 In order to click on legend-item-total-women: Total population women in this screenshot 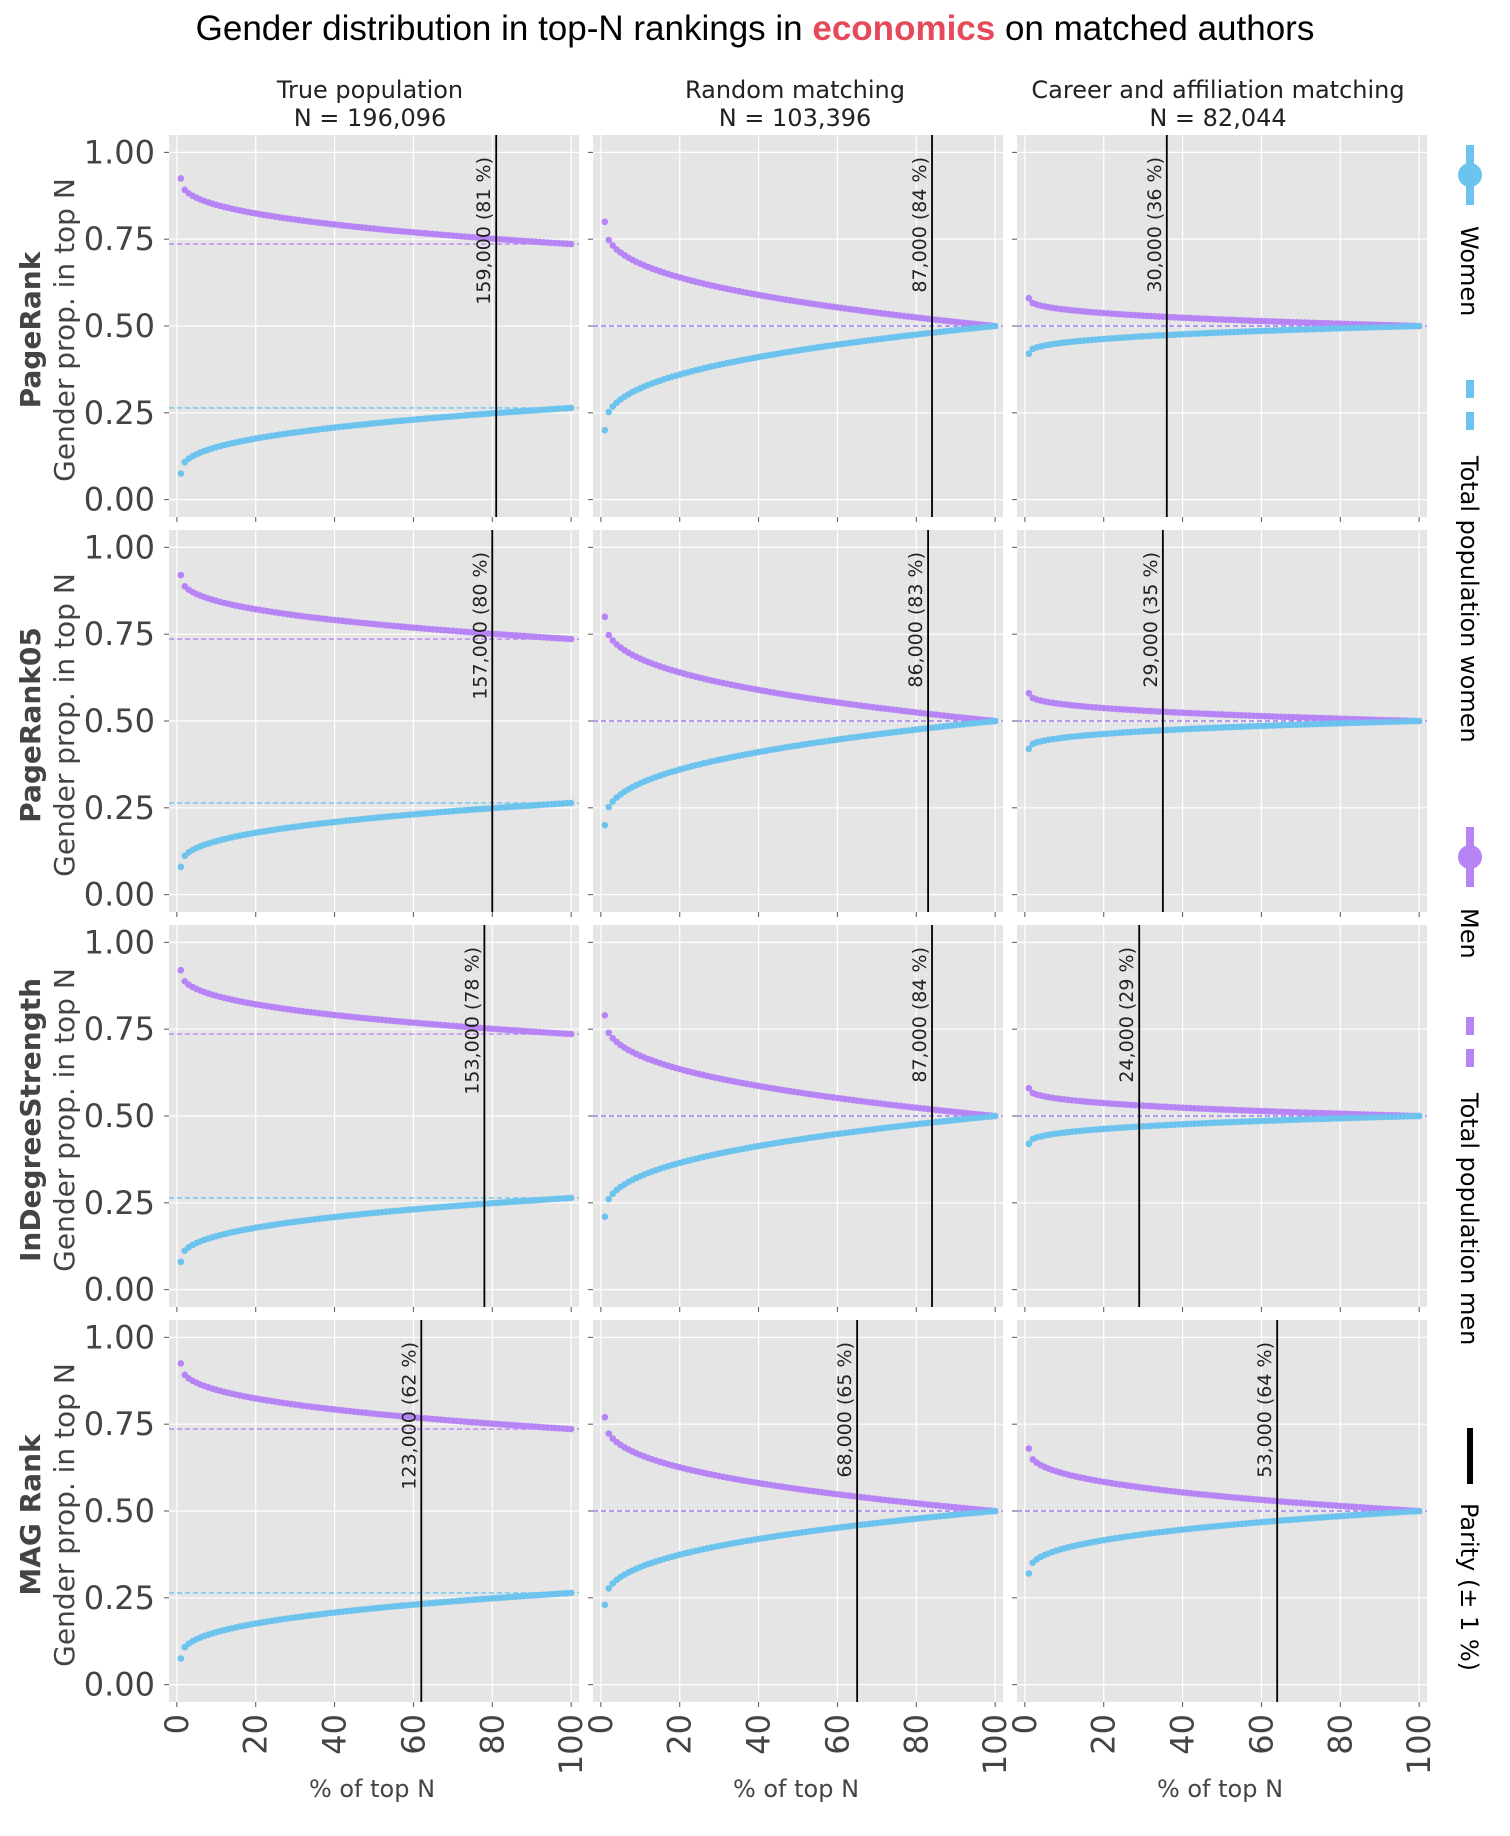, I will do `click(1469, 561)`.